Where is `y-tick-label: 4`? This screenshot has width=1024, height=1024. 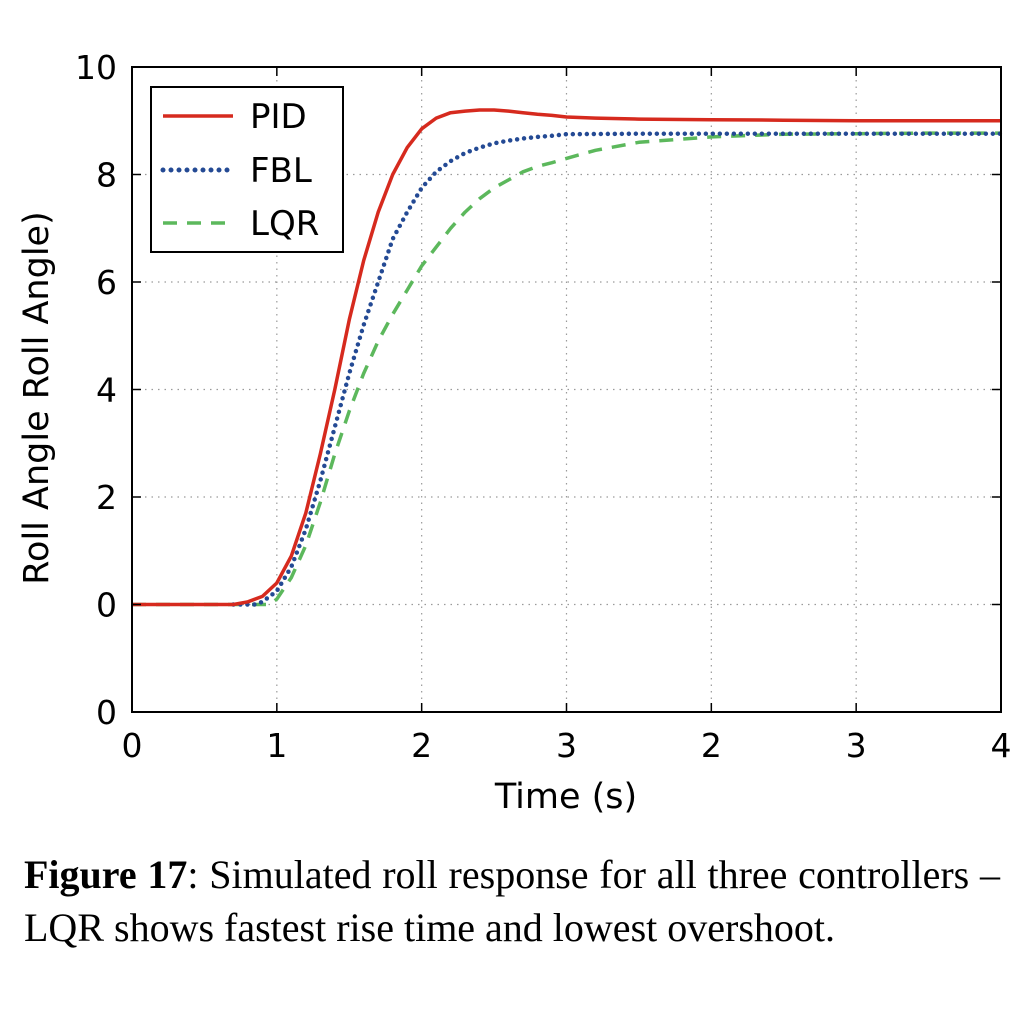 y-tick-label: 4 is located at coordinates (106, 390).